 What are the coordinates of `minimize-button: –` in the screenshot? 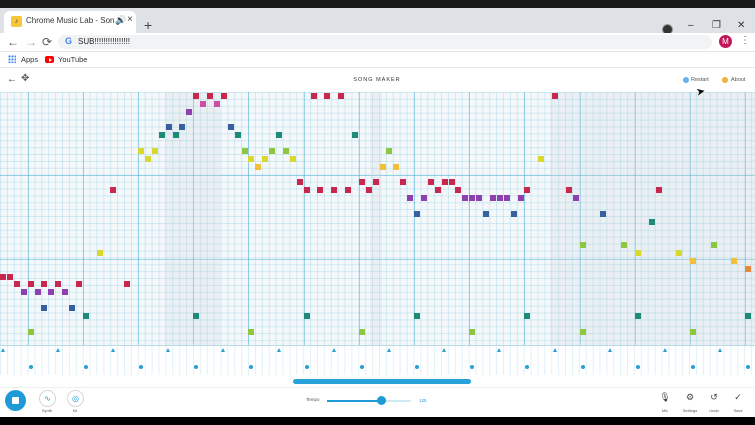 It's located at (691, 25).